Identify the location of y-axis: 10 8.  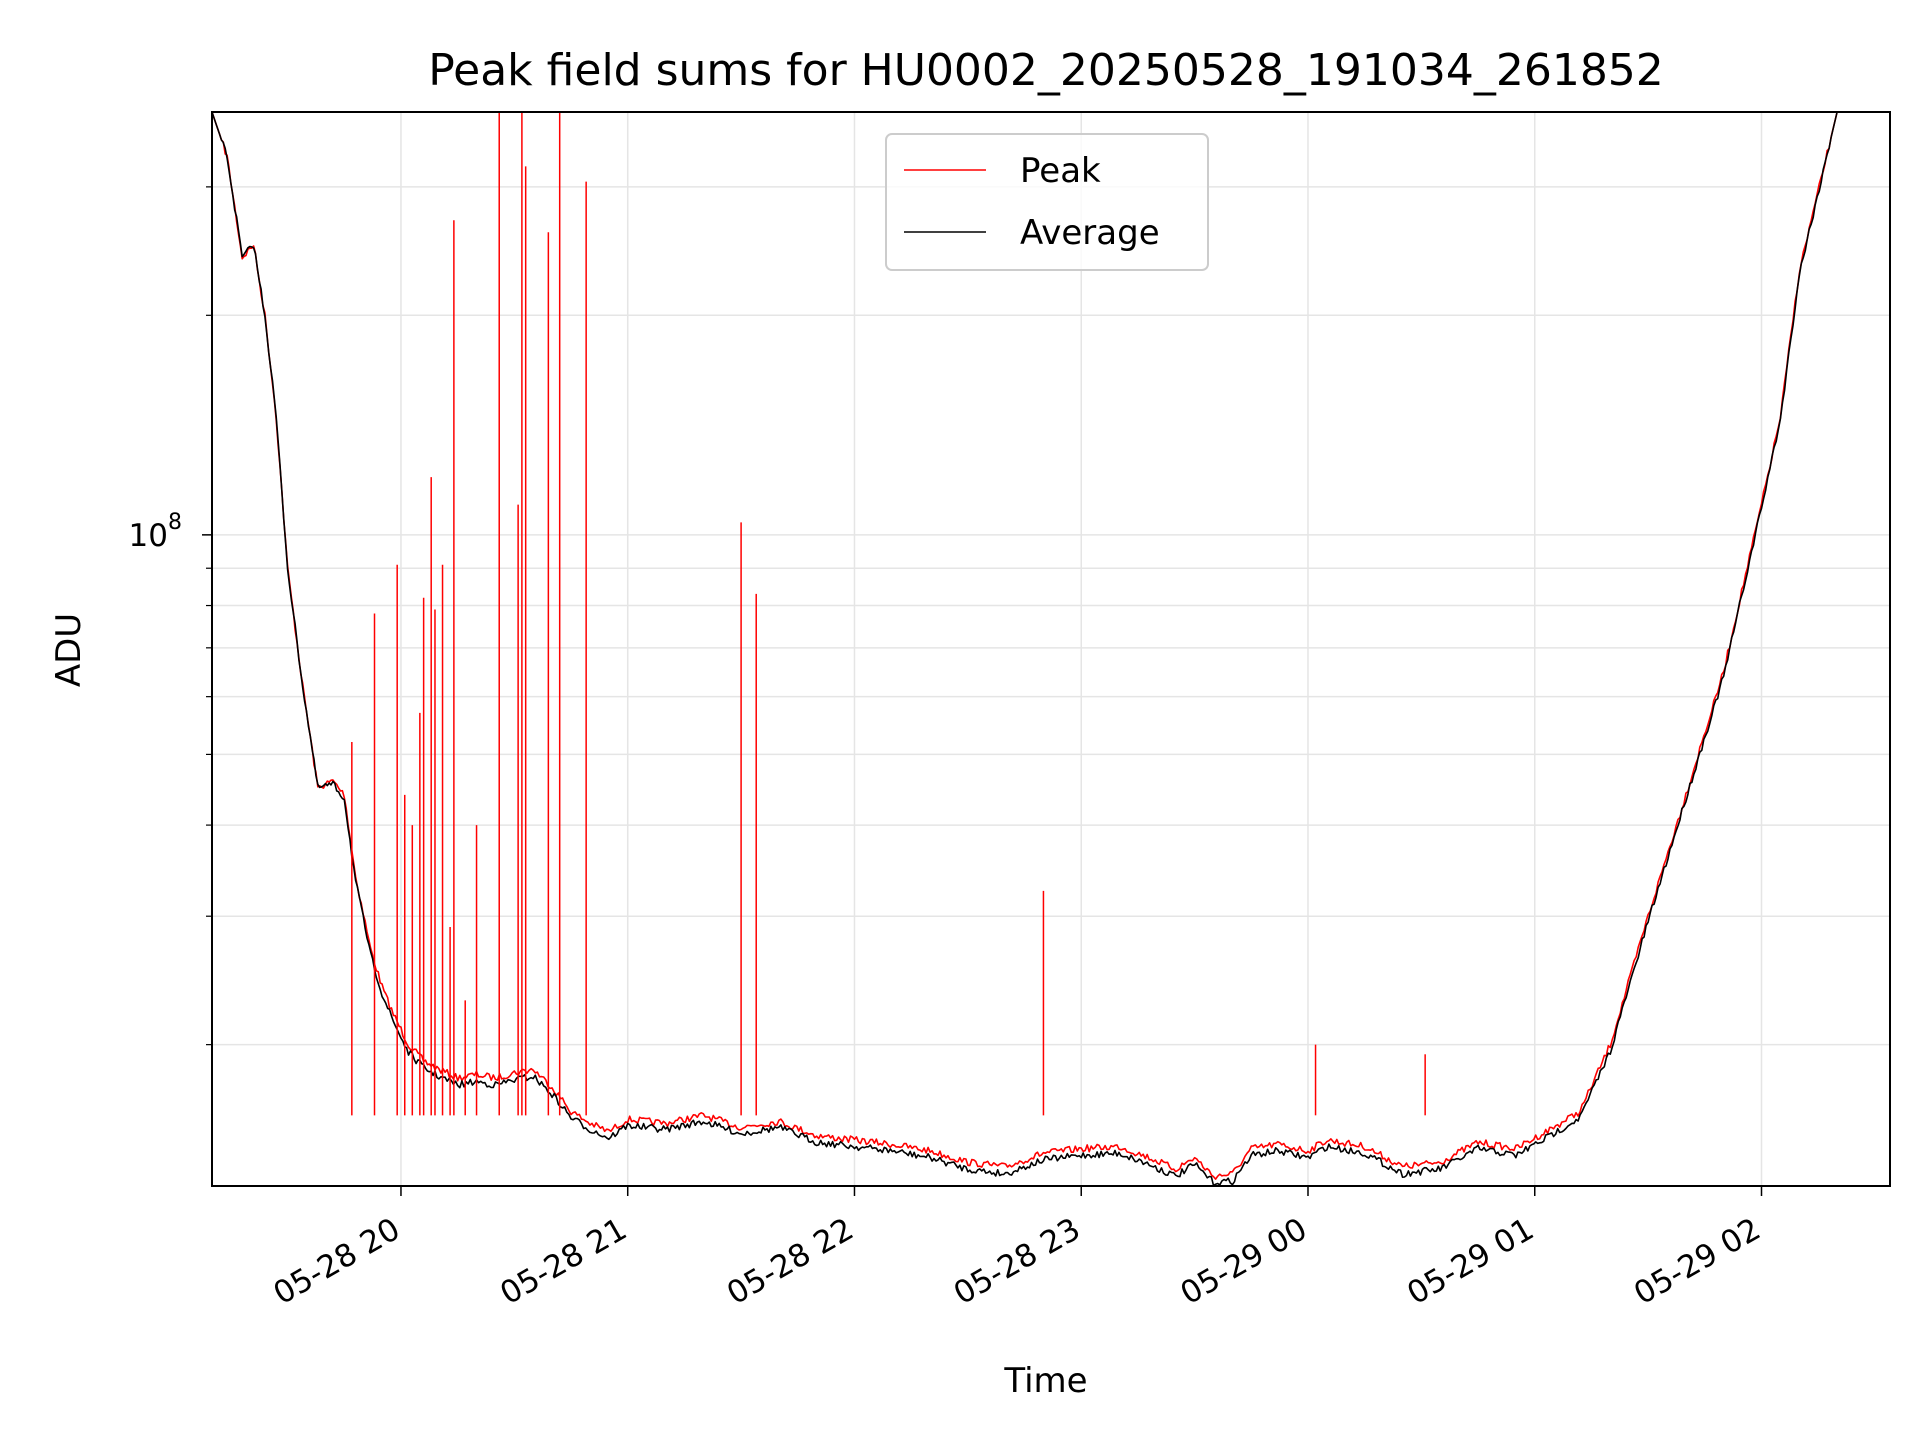
(170, 616).